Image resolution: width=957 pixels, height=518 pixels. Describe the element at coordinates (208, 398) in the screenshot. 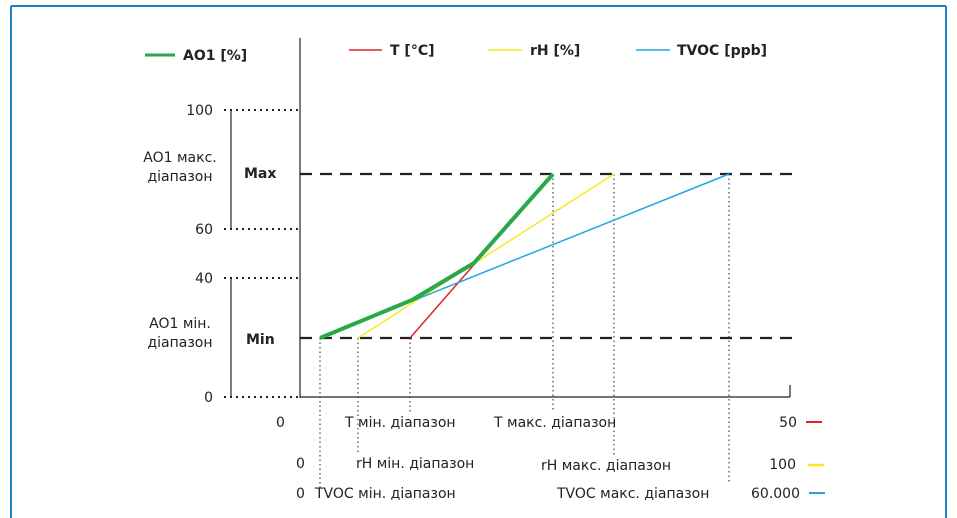

I see `y-tick-0: 0` at that location.